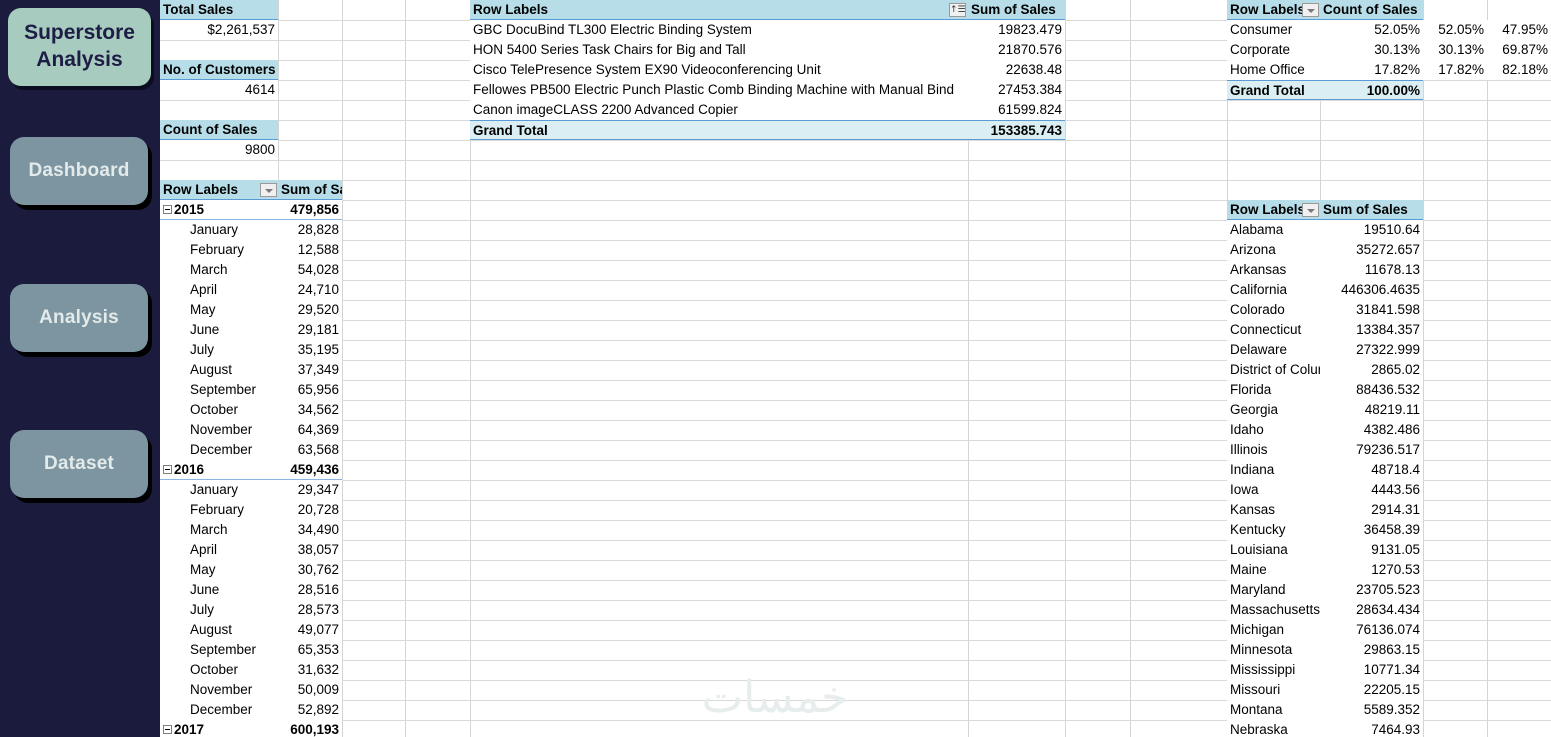 This screenshot has height=737, width=1551. Describe the element at coordinates (310, 650) in the screenshot. I see `monthly-pivot-value: 65,353` at that location.